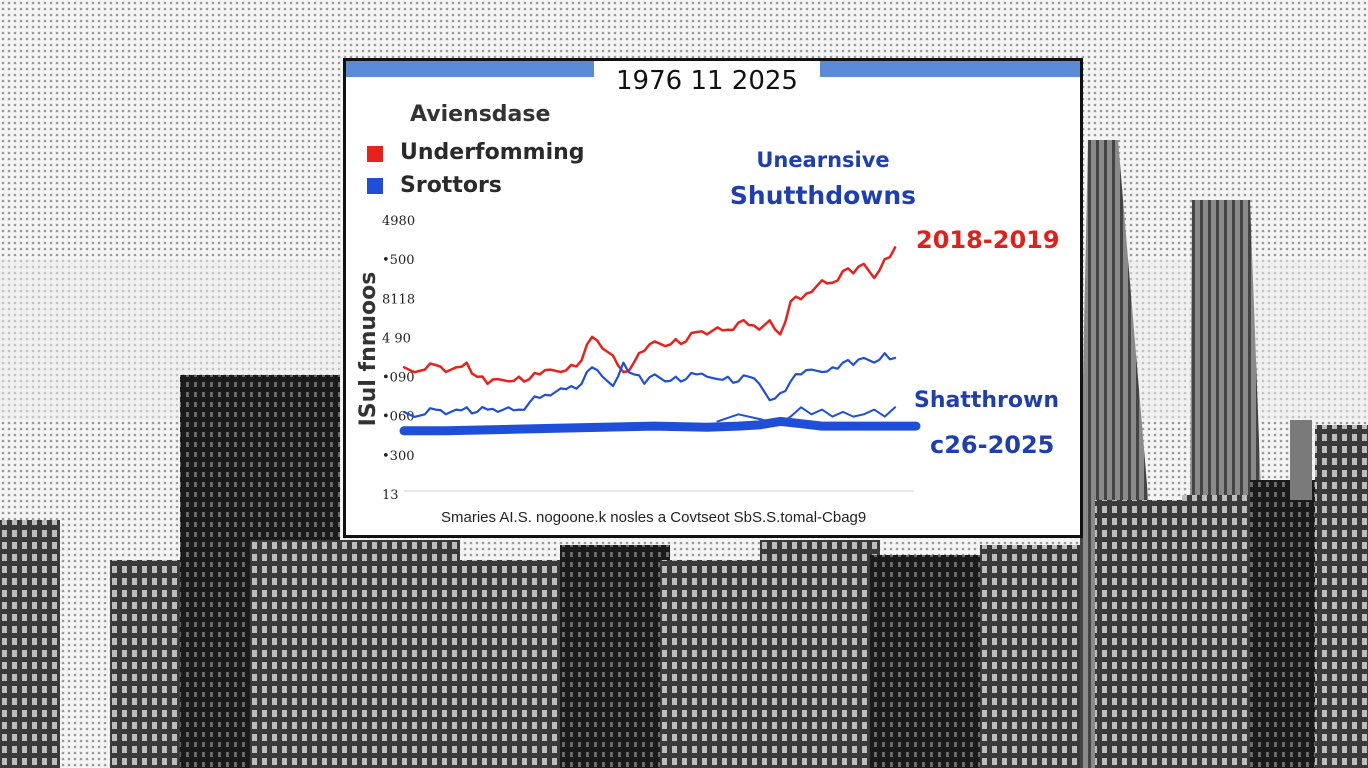 This screenshot has height=768, width=1368. What do you see at coordinates (492, 152) in the screenshot?
I see `legend-label-red: Underfomming` at bounding box center [492, 152].